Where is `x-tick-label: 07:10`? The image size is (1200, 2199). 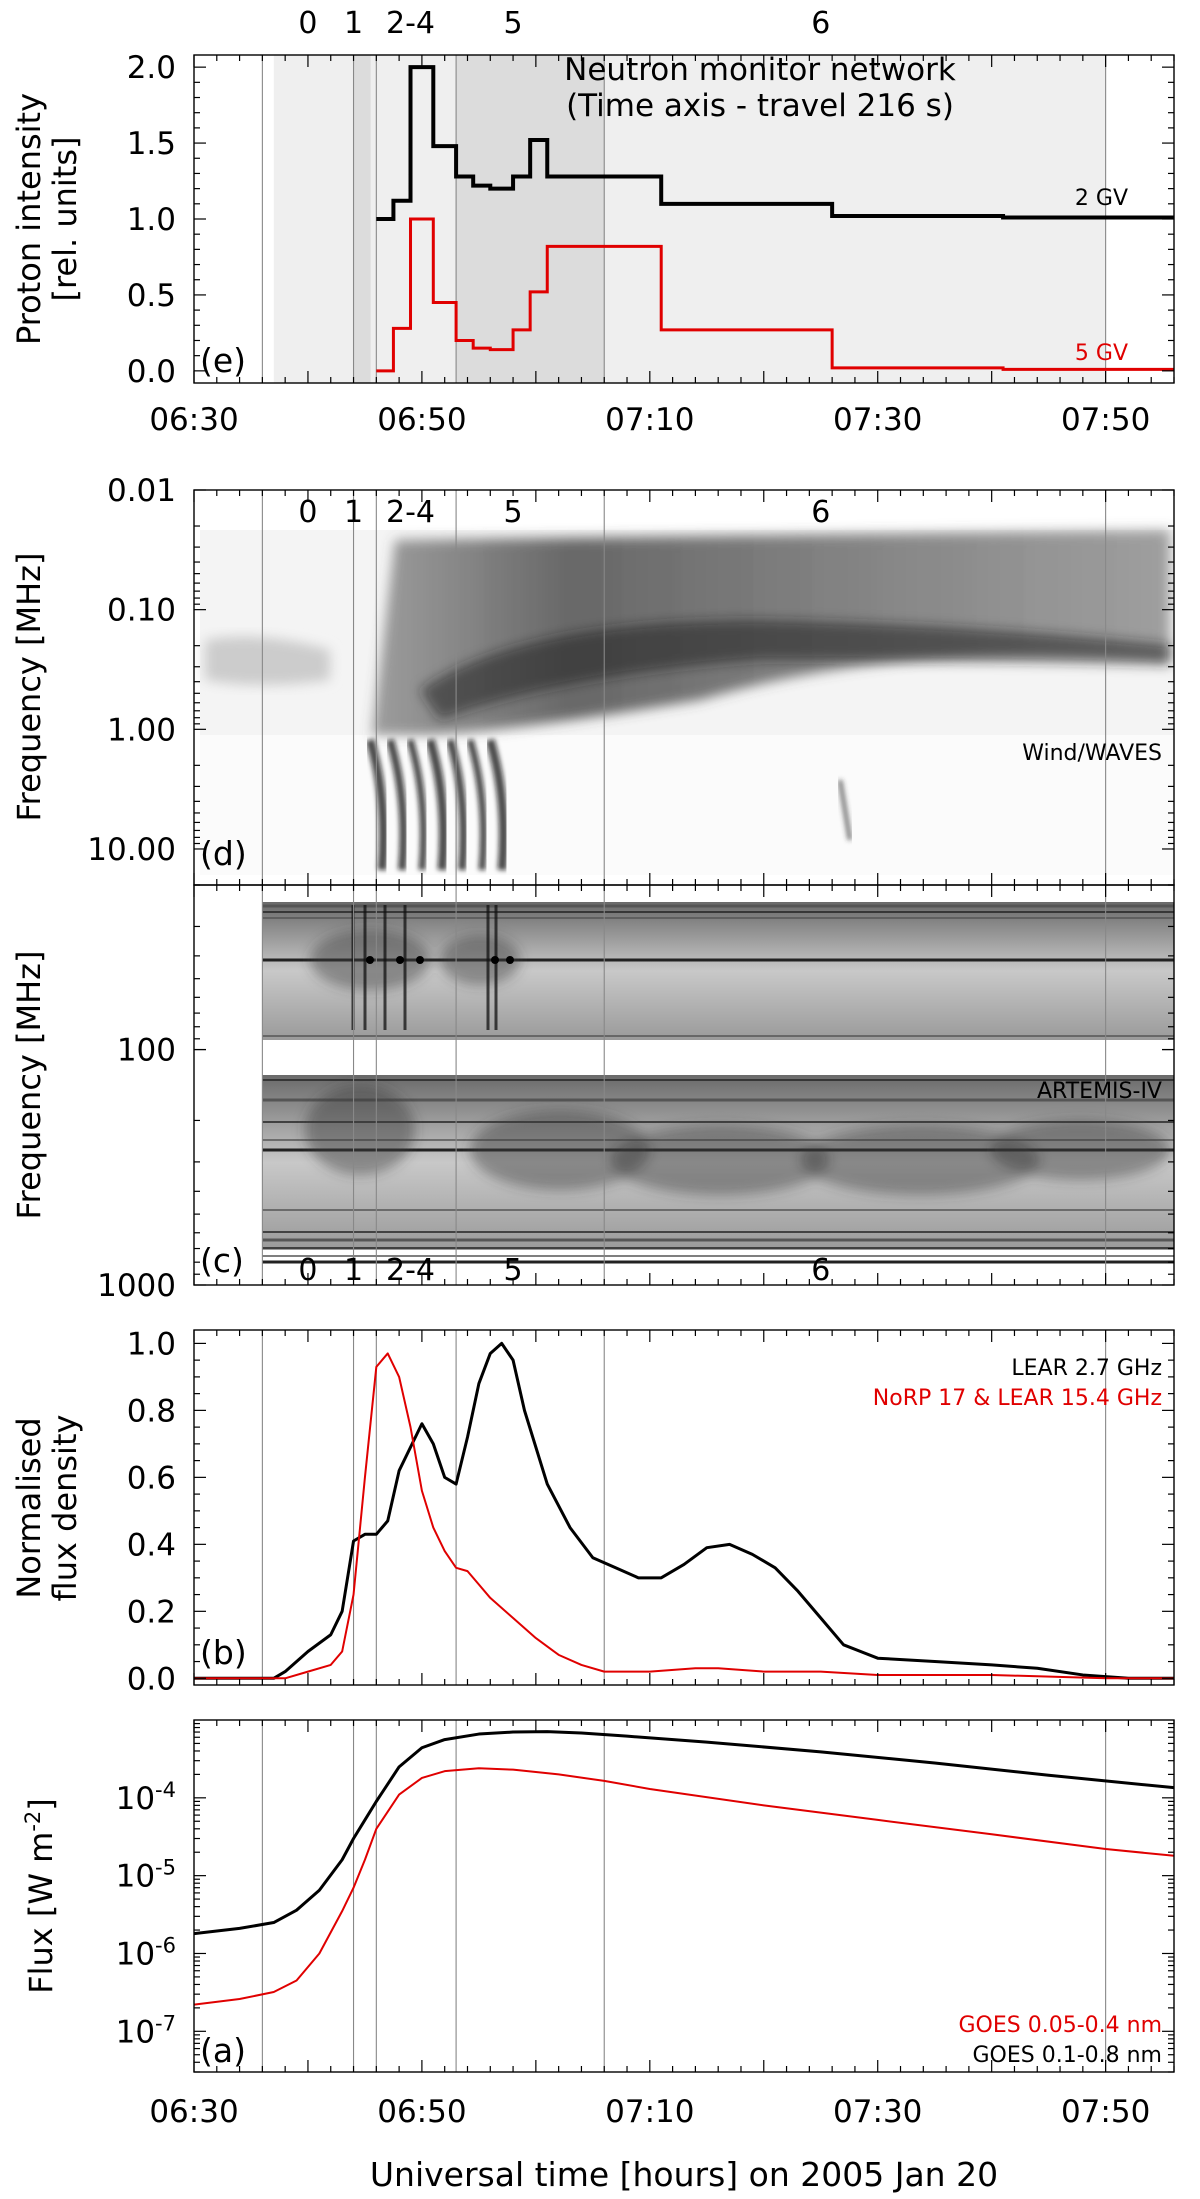
x-tick-label: 07:10 is located at coordinates (649, 2112).